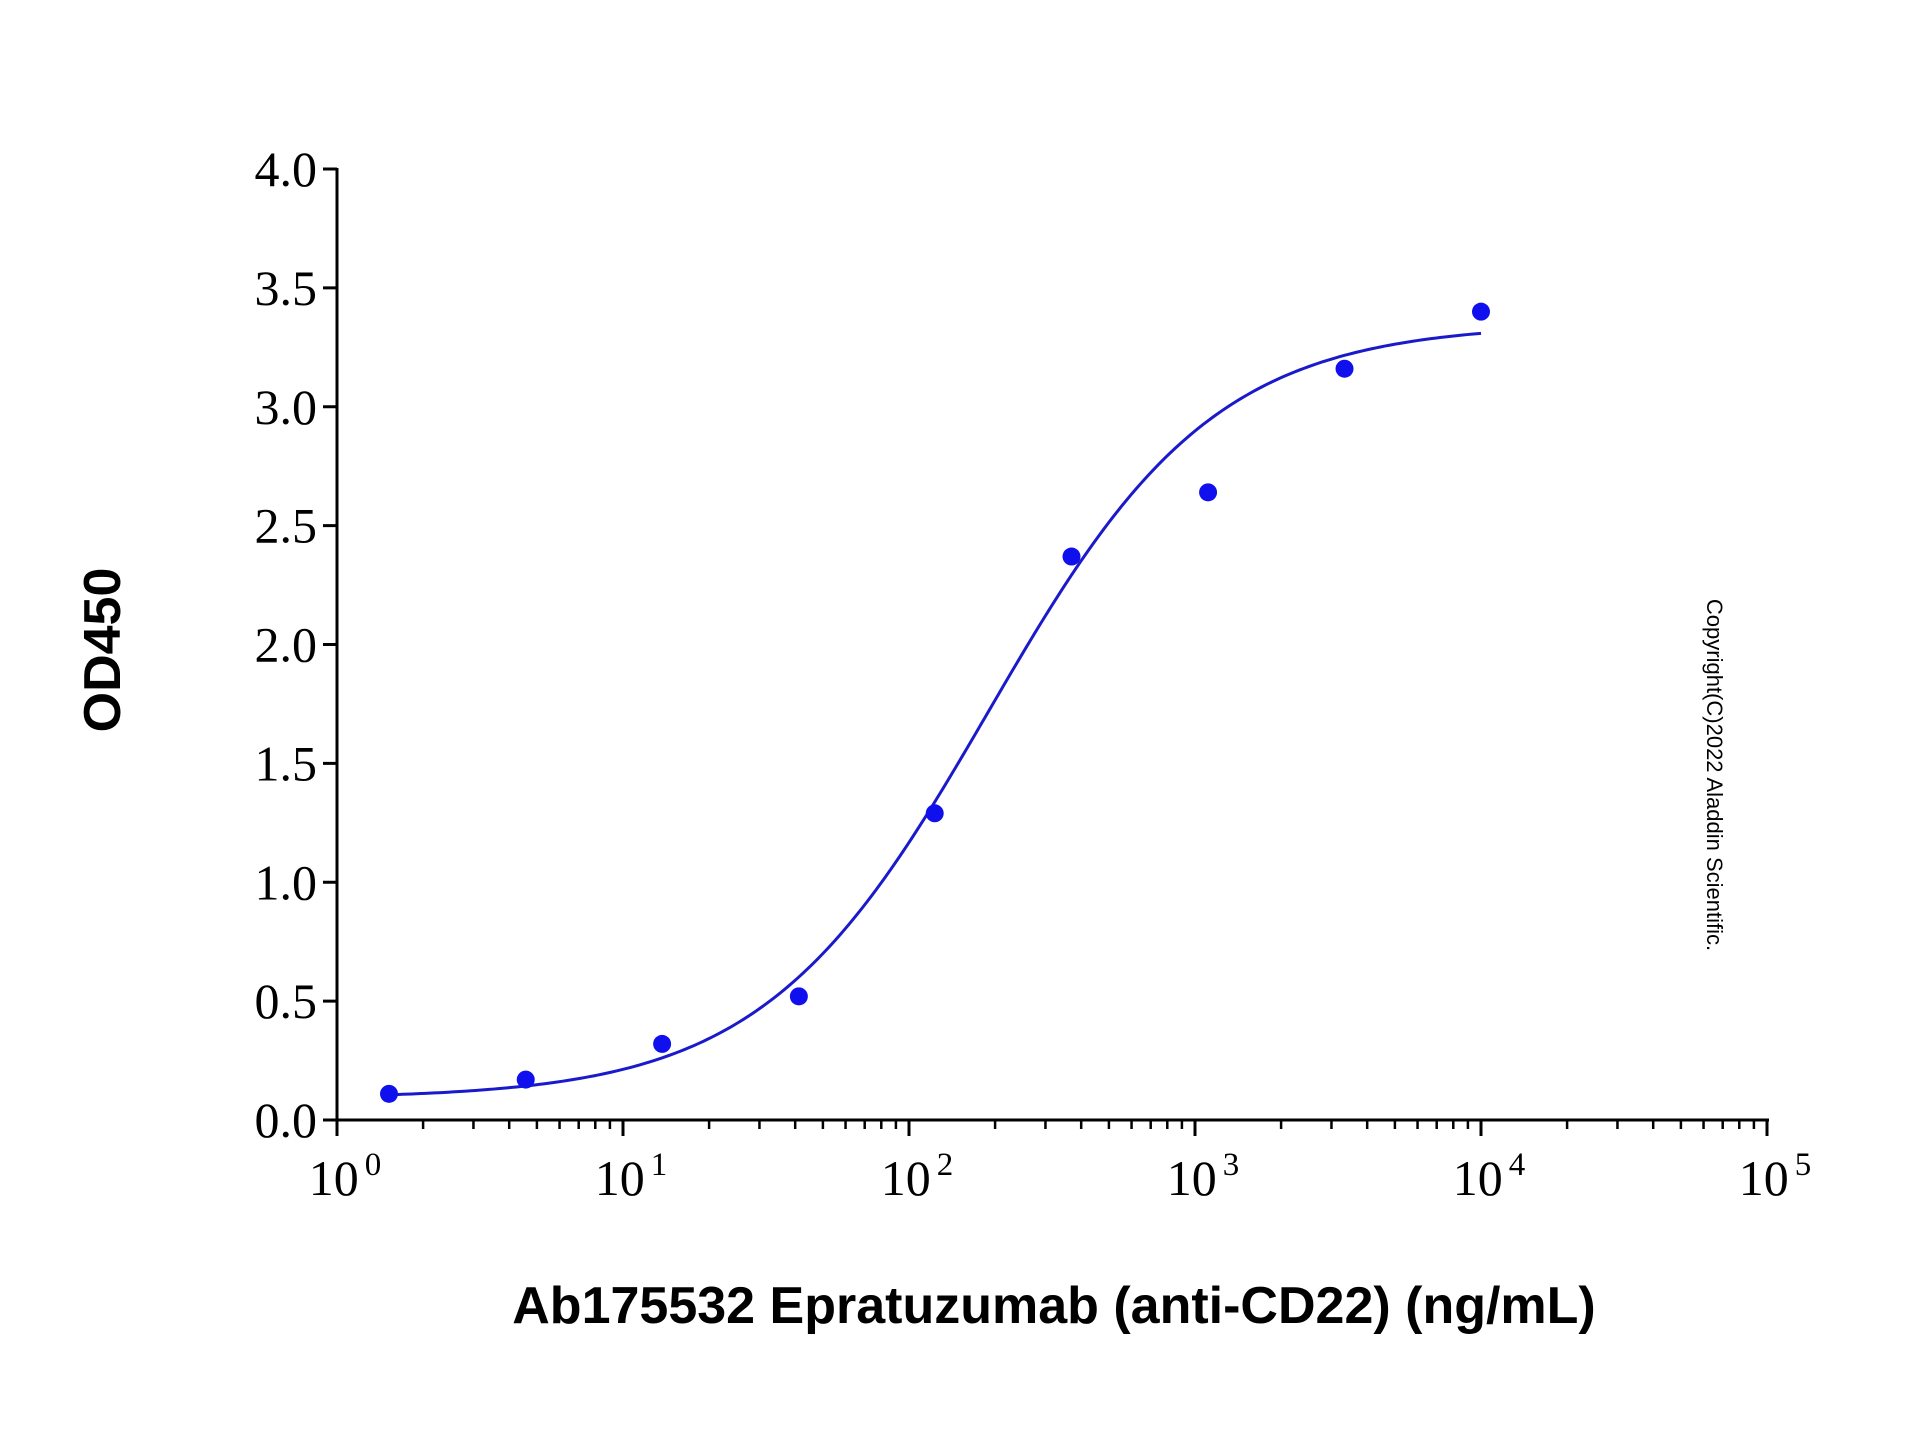 The width and height of the screenshot is (1920, 1440). I want to click on x-tick-exponent: 2, so click(945, 1165).